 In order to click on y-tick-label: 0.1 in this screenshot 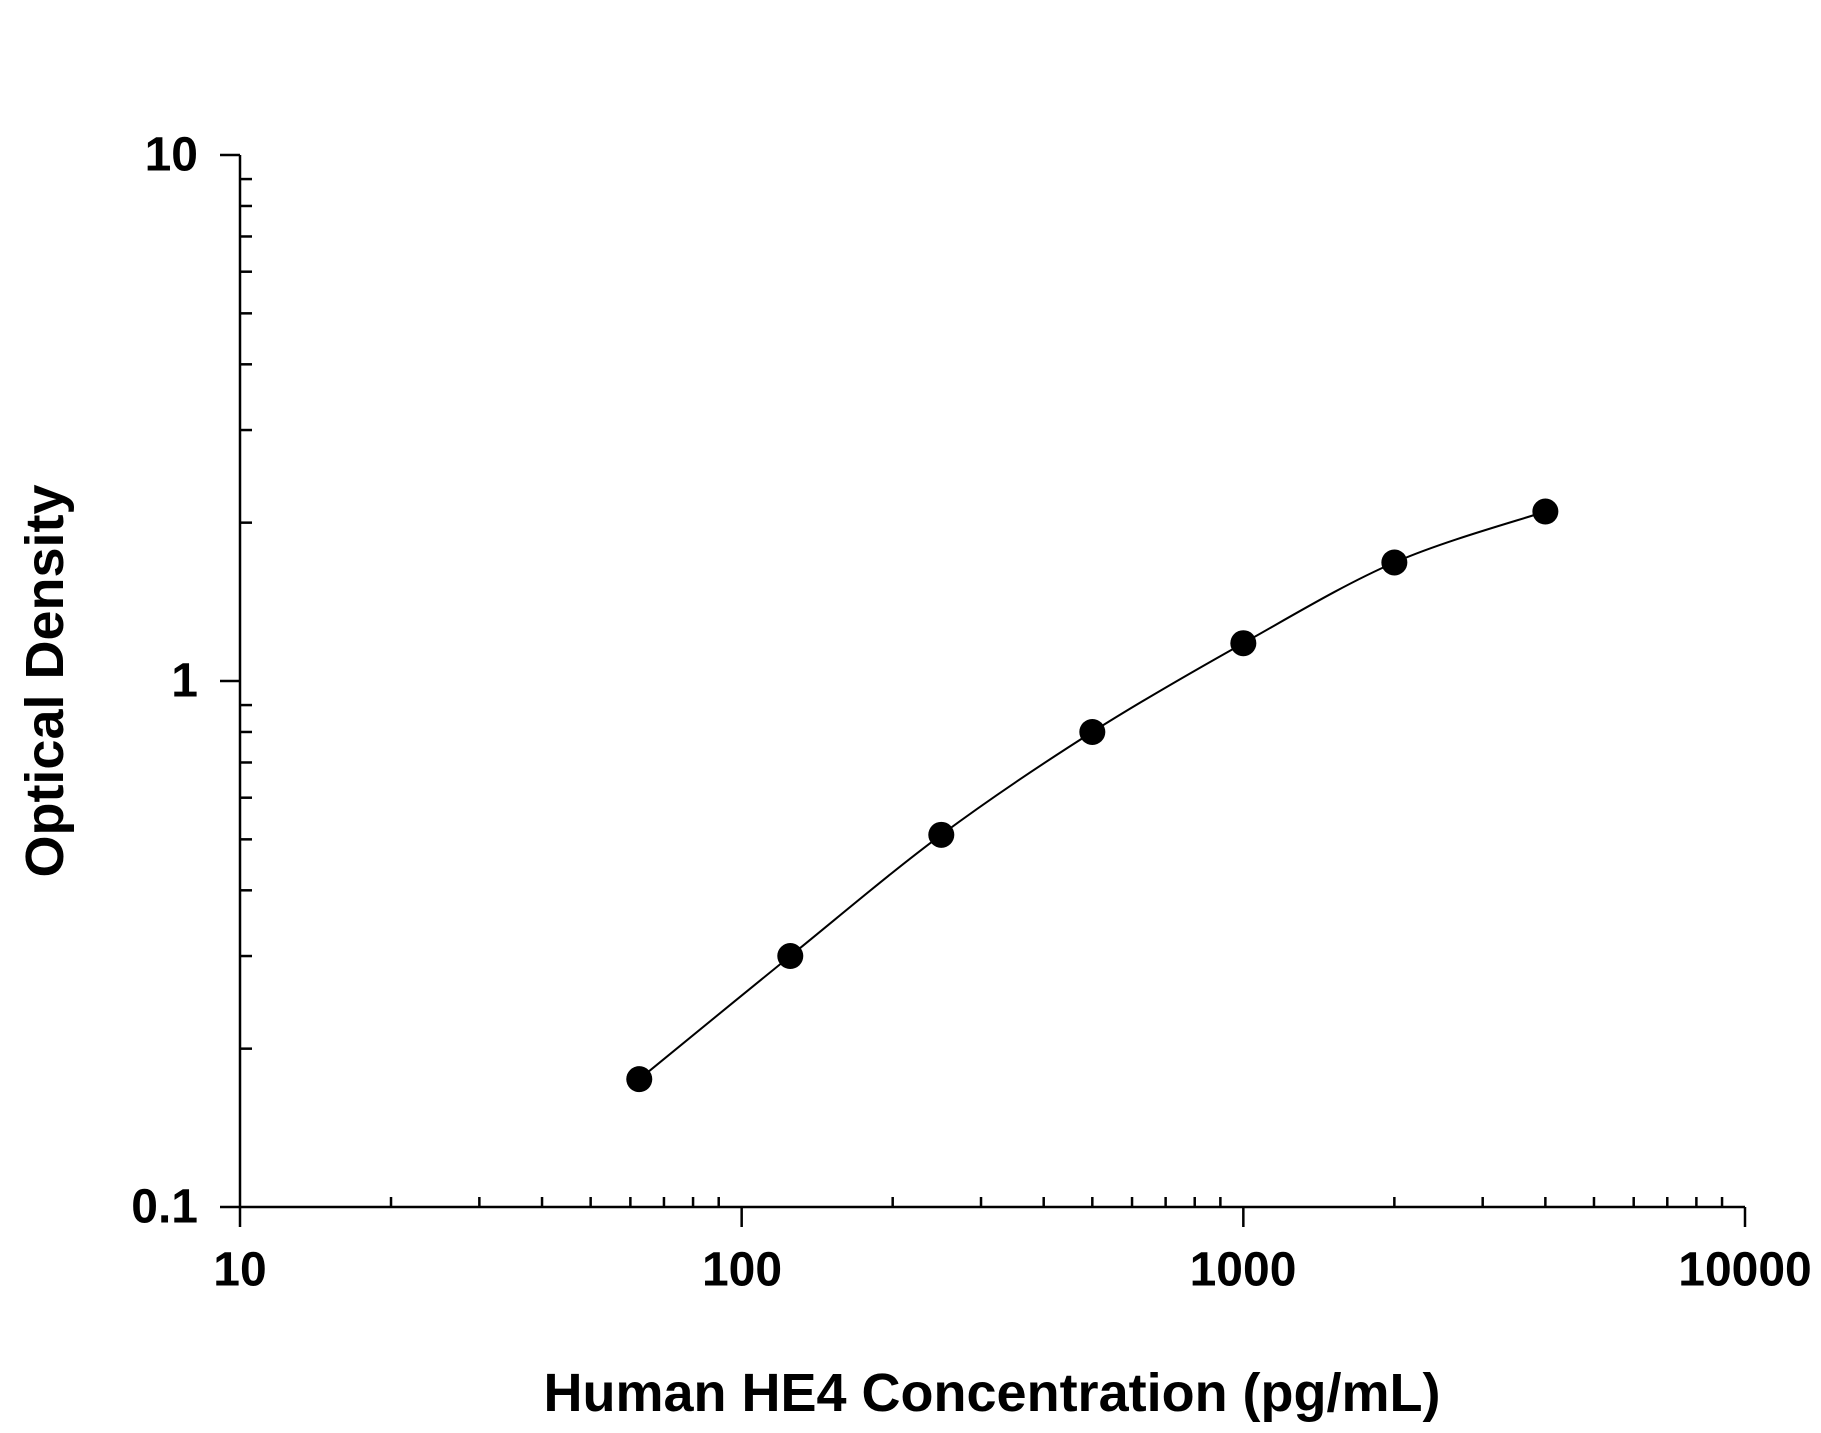, I will do `click(164, 1207)`.